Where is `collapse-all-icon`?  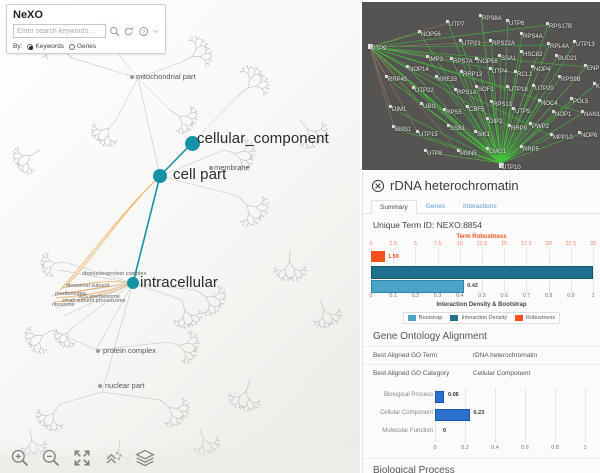
collapse-all-icon is located at coordinates (113, 458).